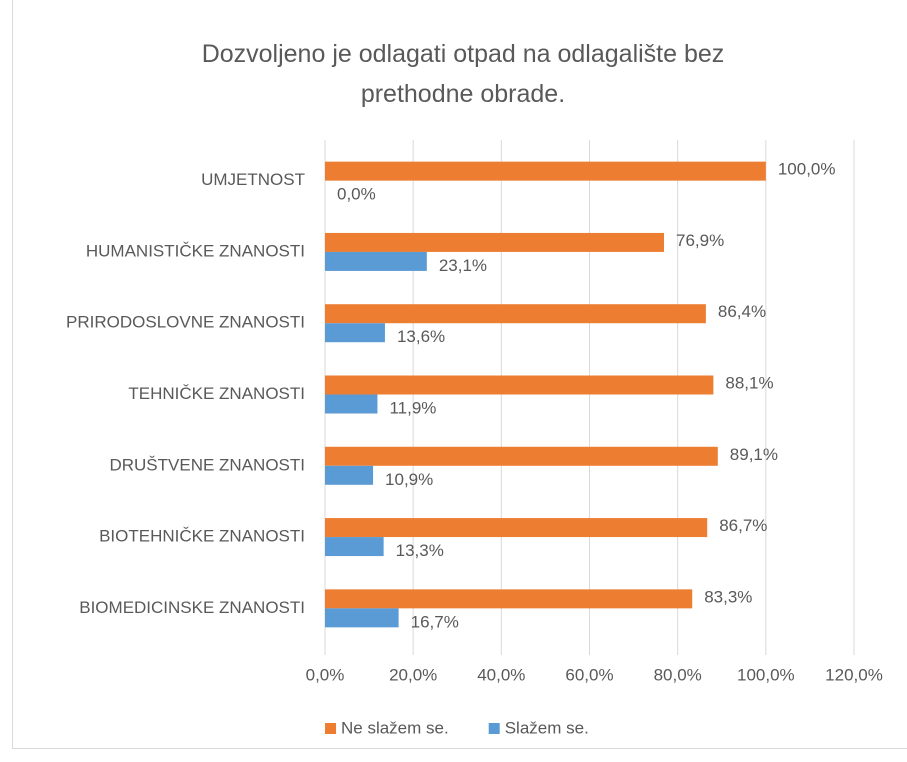 The image size is (907, 762). I want to click on data-label: 86,7%, so click(743, 525).